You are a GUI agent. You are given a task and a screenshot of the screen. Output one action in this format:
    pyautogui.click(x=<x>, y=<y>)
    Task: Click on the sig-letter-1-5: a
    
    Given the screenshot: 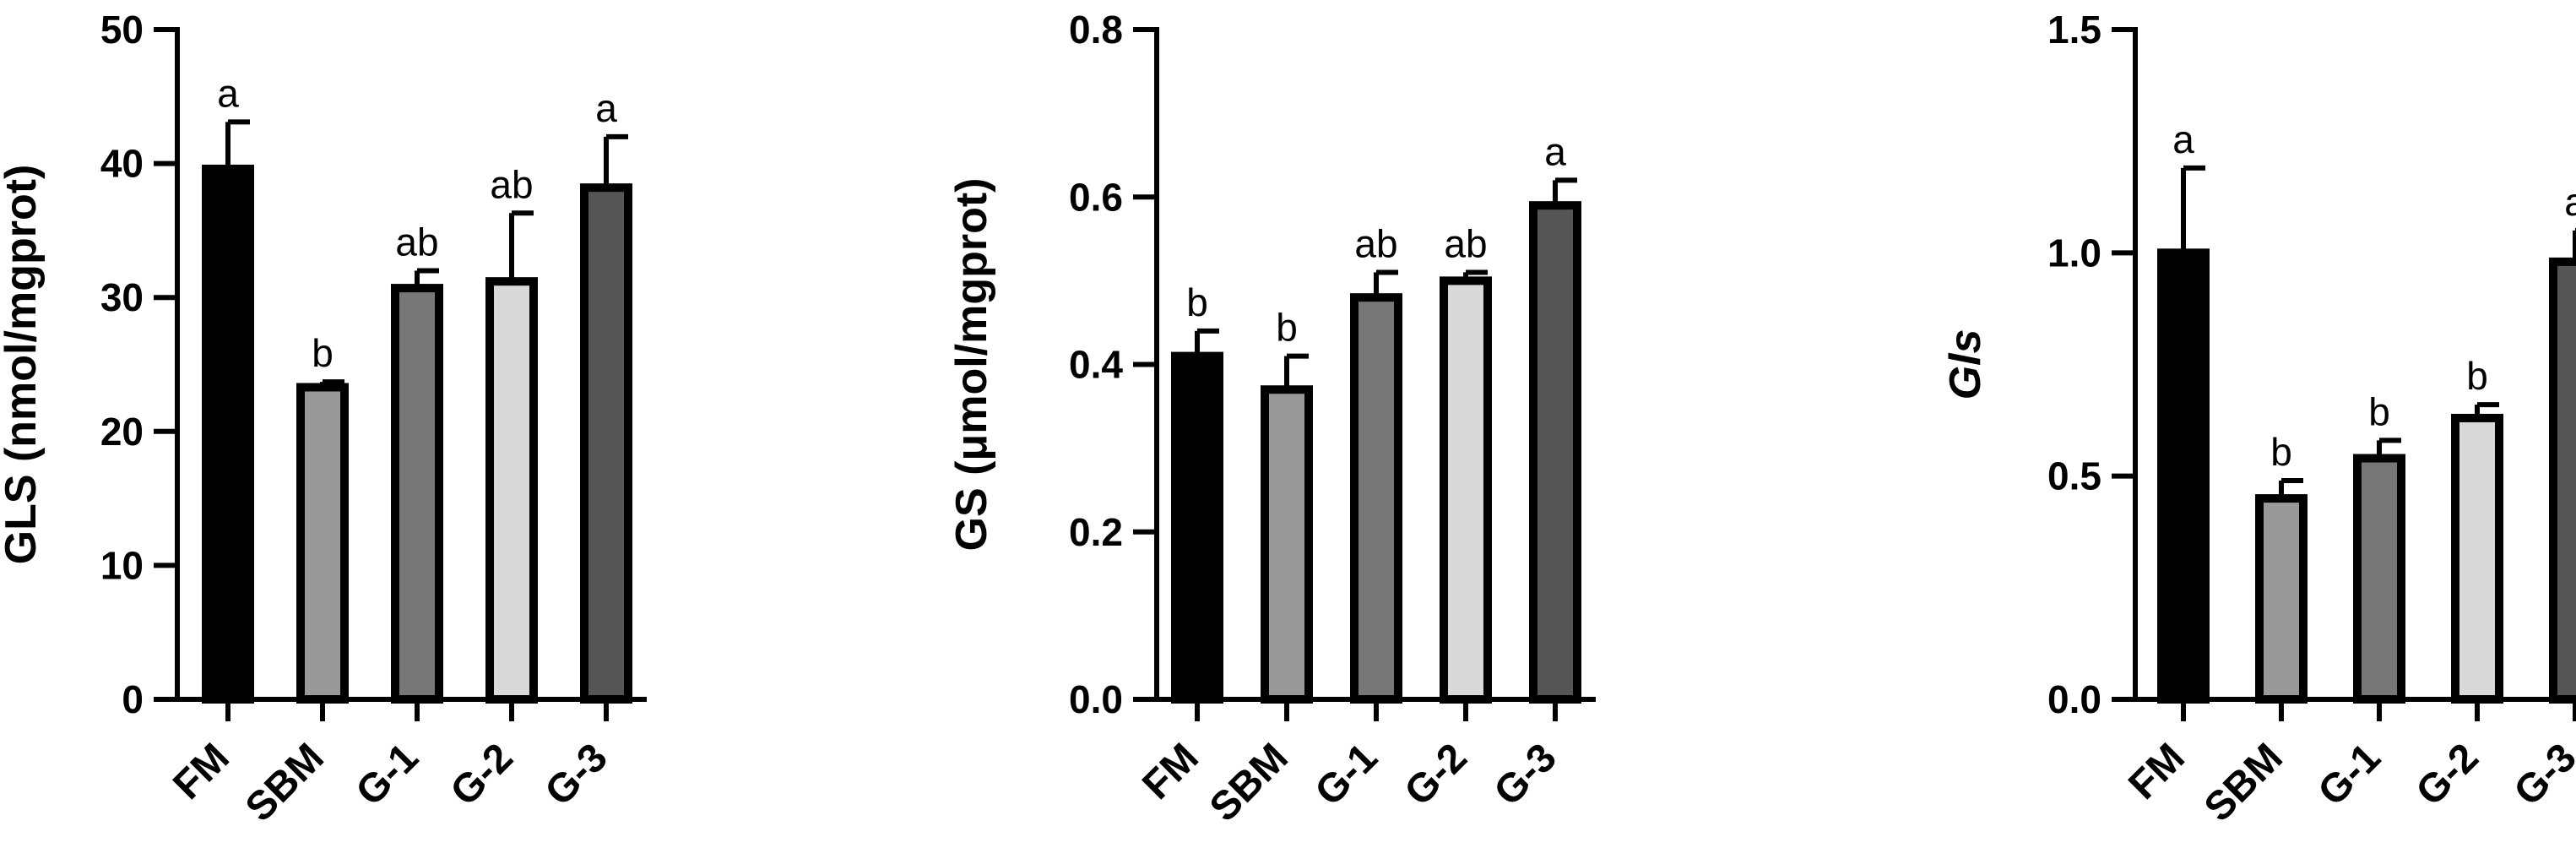 What is the action you would take?
    pyautogui.click(x=606, y=108)
    